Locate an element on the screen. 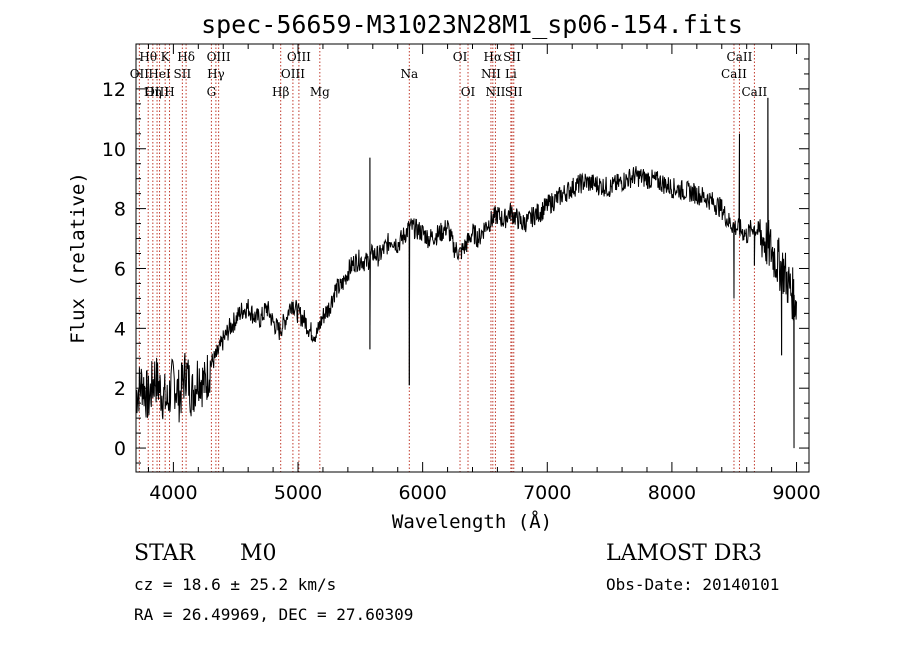 This screenshot has width=900, height=649. x-axis-label: Wavelength (Å) is located at coordinates (472, 521).